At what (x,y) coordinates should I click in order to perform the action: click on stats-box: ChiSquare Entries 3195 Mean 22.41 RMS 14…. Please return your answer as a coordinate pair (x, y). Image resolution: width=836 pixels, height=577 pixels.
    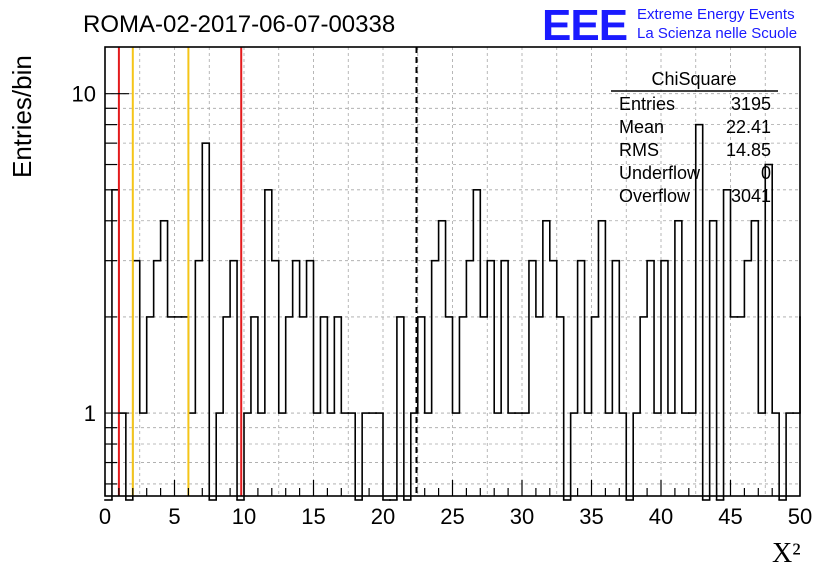
    Looking at the image, I should click on (694, 137).